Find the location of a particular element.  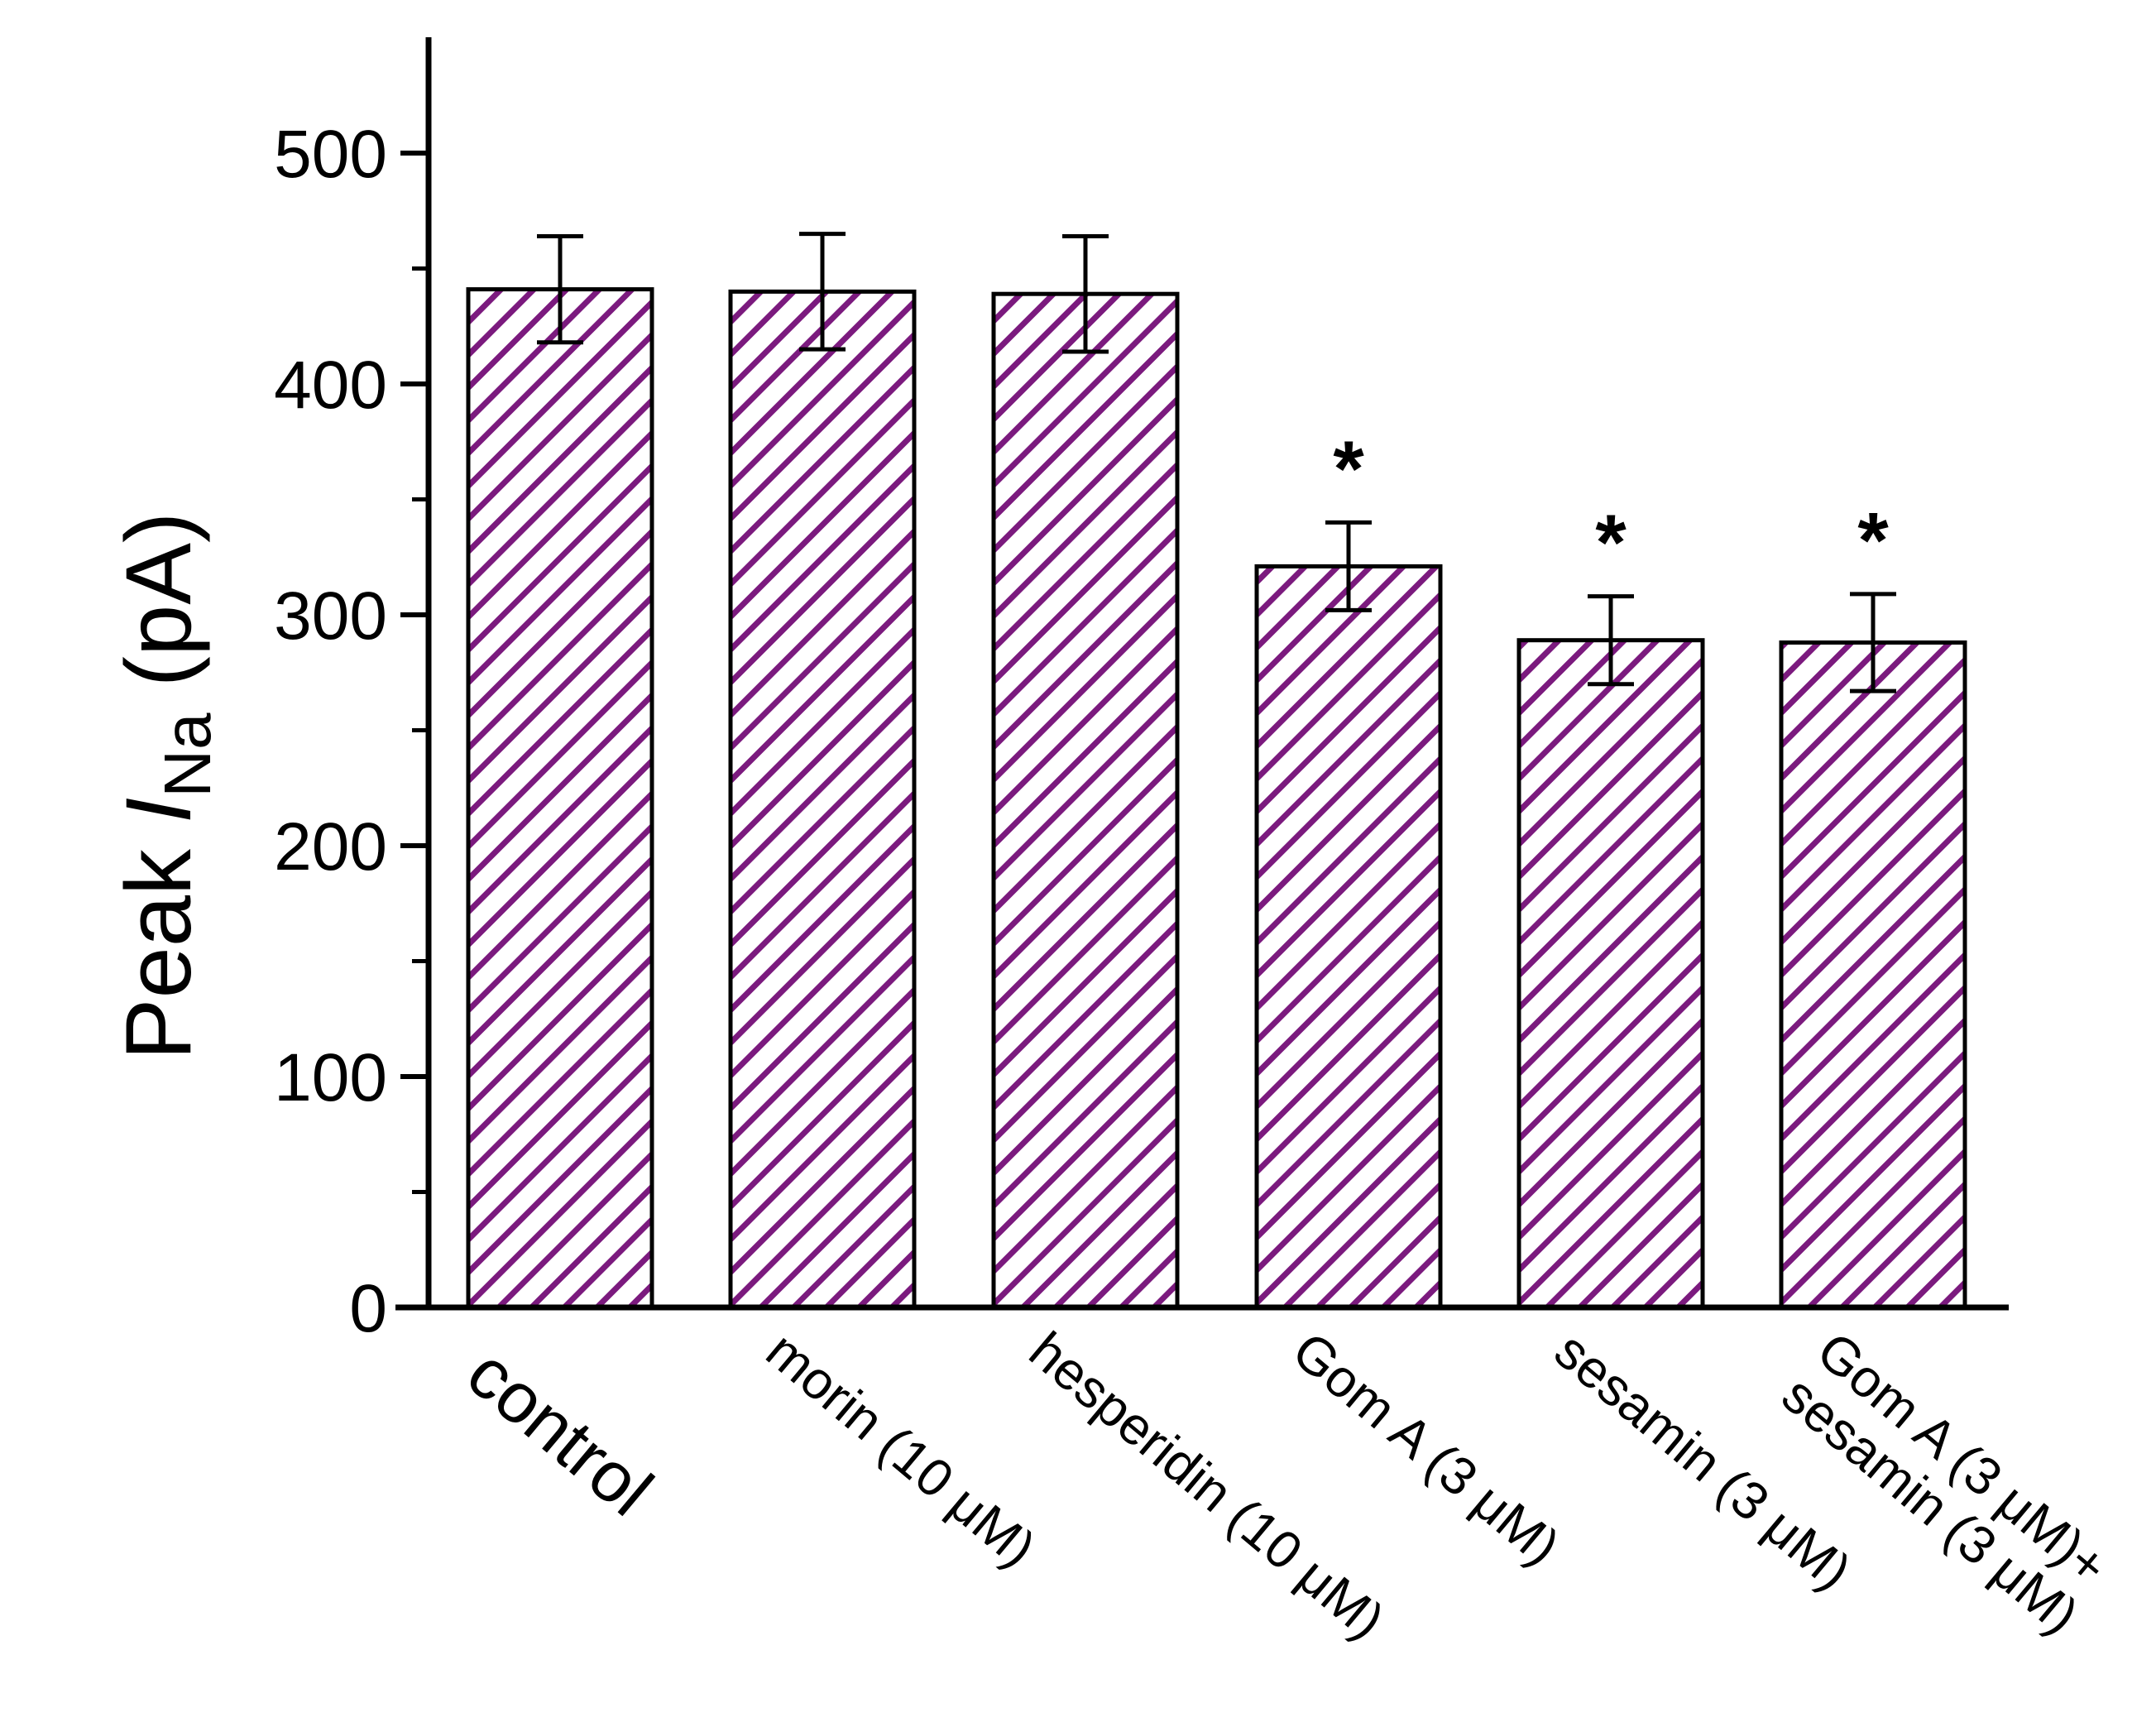

svg-text: Peak INa (pA) is located at coordinates (165, 786).